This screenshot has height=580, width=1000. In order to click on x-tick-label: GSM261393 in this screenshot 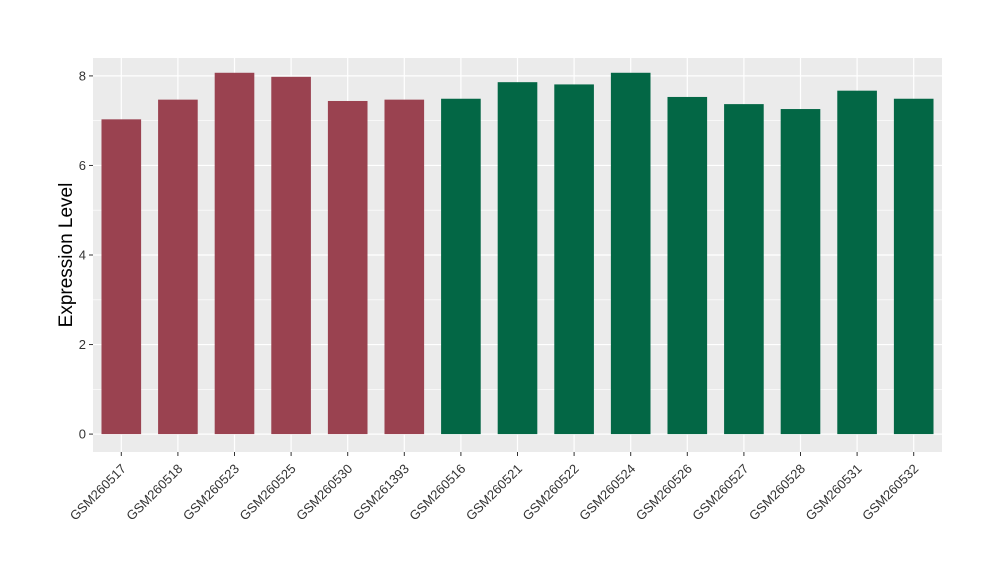, I will do `click(381, 492)`.